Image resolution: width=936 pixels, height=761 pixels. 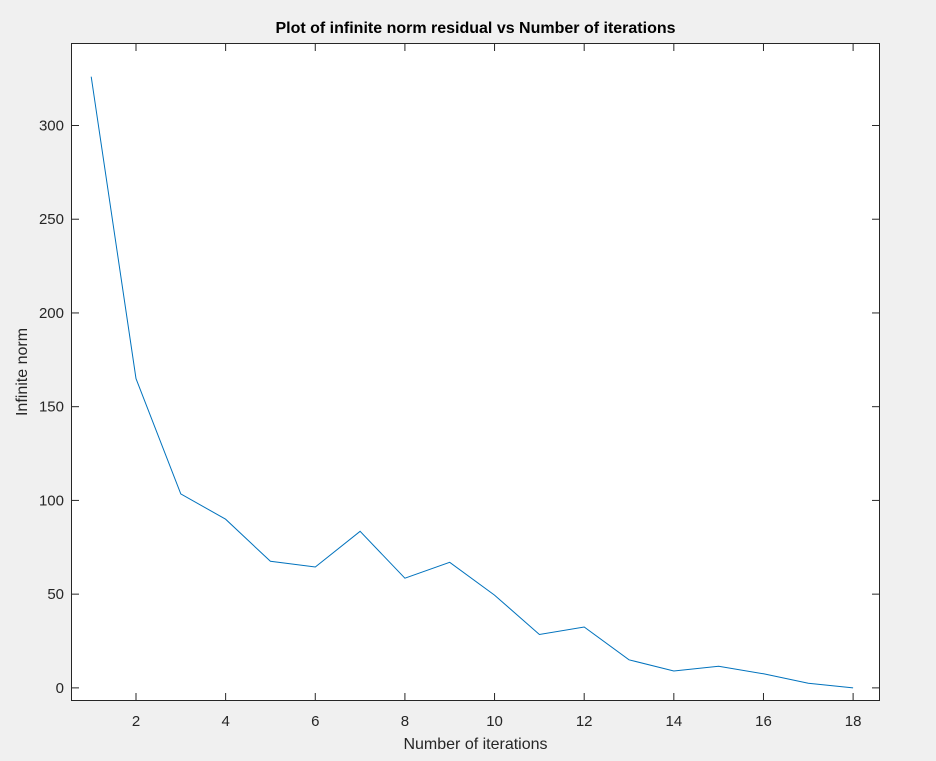 I want to click on x-tick-label: 10, so click(x=494, y=721).